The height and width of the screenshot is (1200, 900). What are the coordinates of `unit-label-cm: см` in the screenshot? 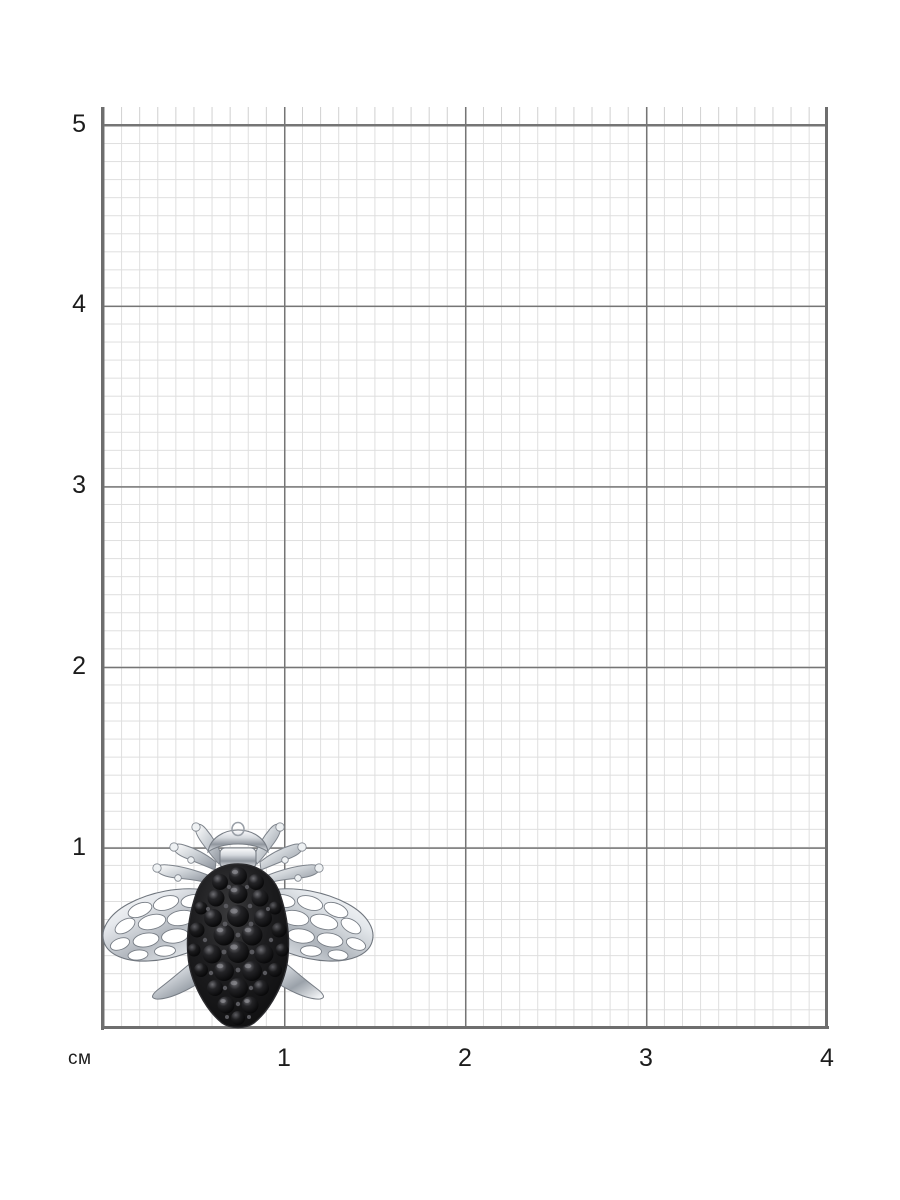 It's located at (80, 1058).